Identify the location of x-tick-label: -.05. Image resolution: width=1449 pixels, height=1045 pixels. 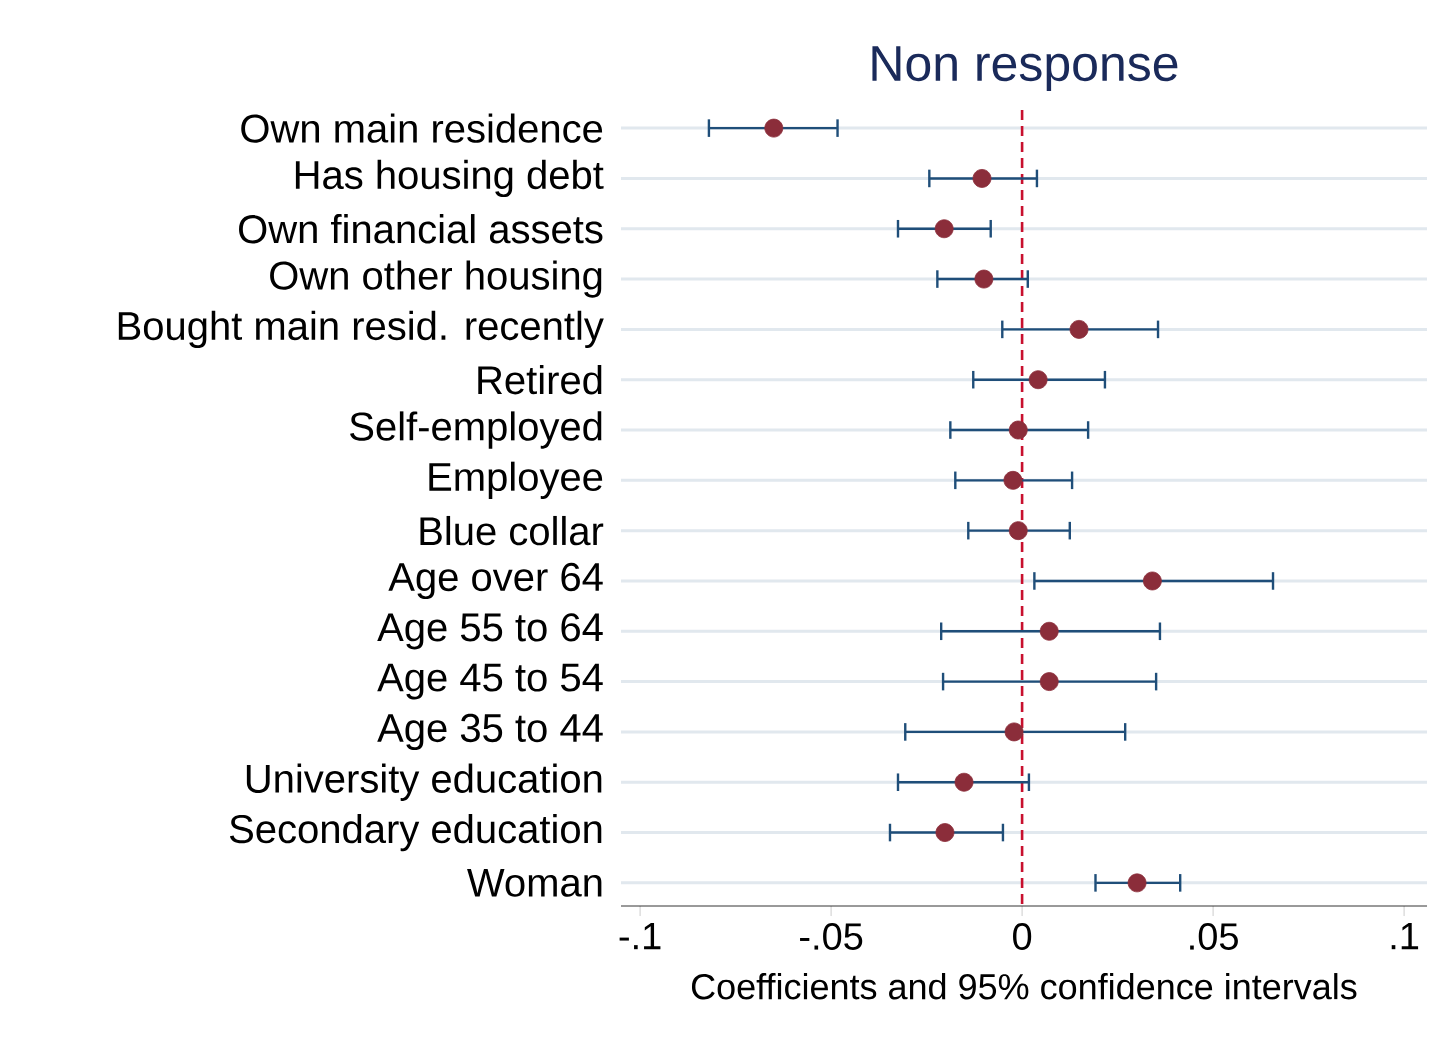
(831, 936).